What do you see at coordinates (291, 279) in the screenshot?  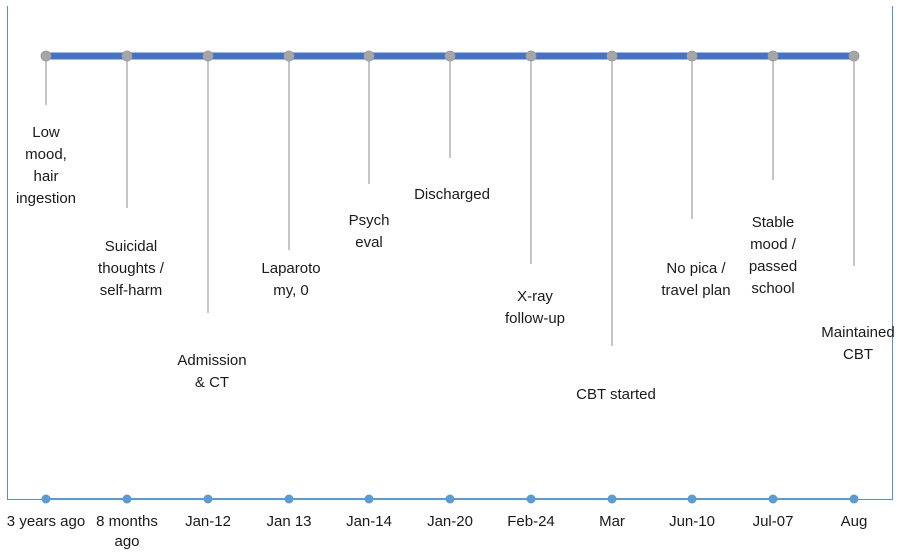 I see `event-label: Laparoto my, 0` at bounding box center [291, 279].